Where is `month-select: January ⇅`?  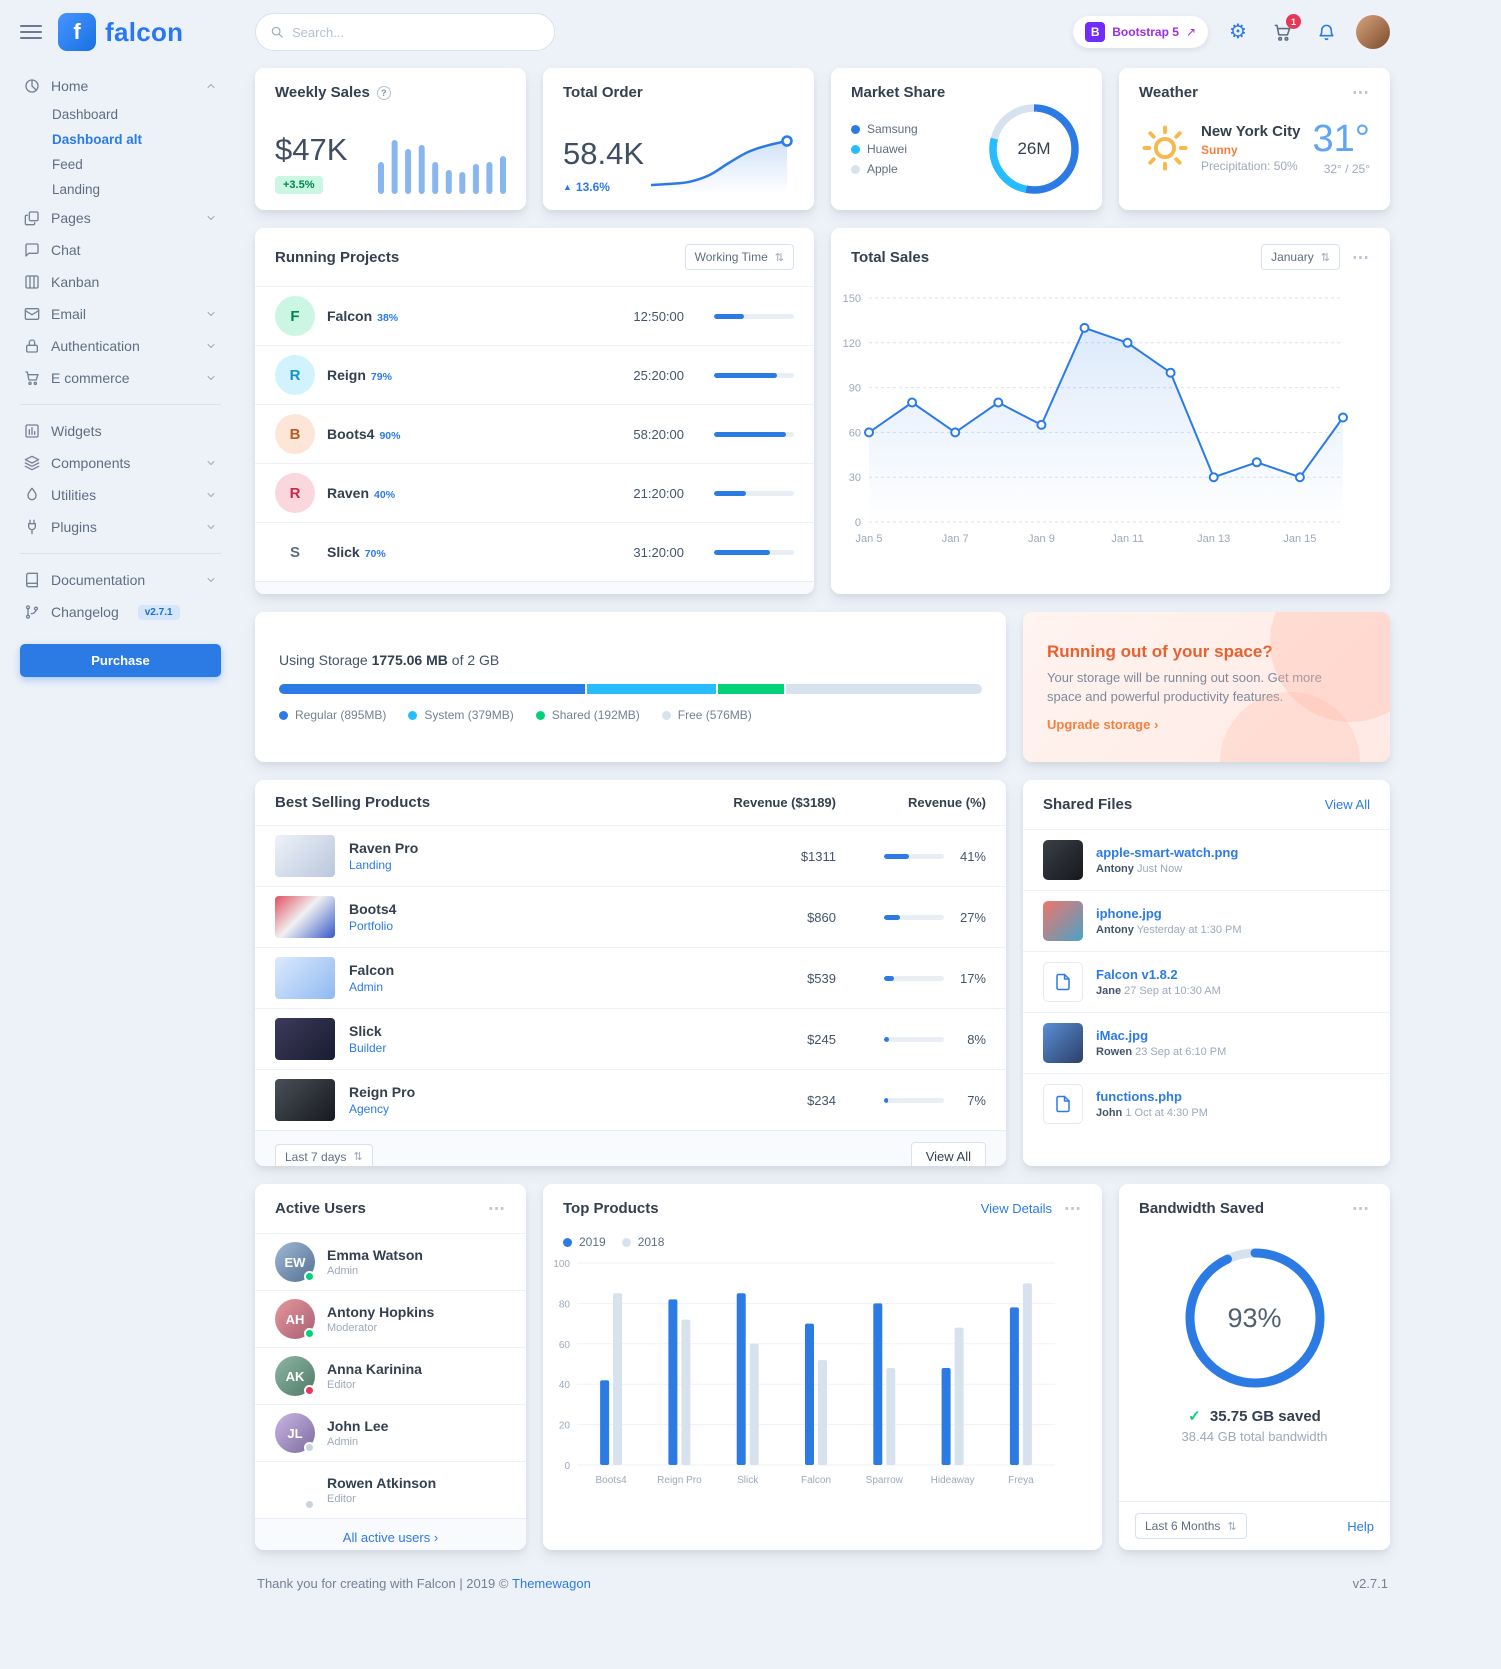
month-select: January ⇅ is located at coordinates (1300, 257).